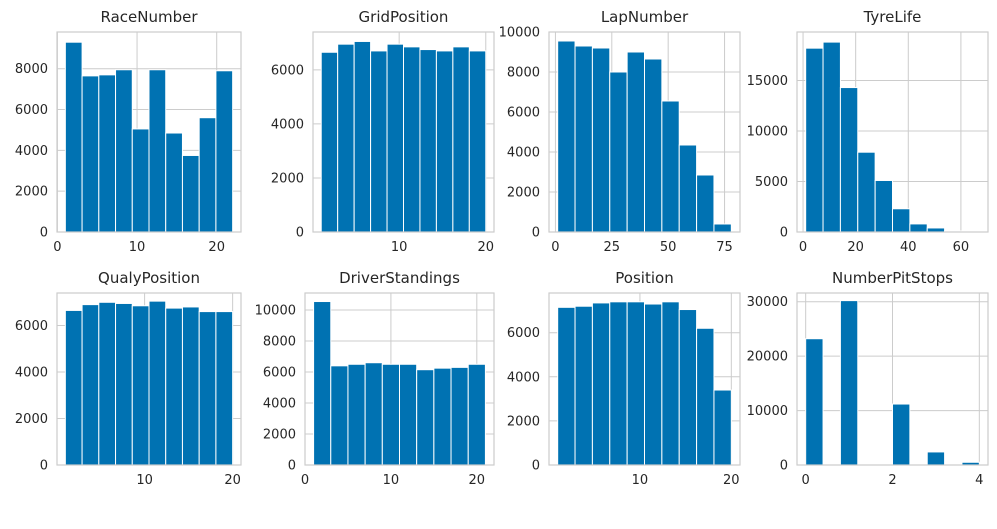 This screenshot has height=529, width=997. Describe the element at coordinates (149, 17) in the screenshot. I see `subplot-title: RaceNumber` at that location.